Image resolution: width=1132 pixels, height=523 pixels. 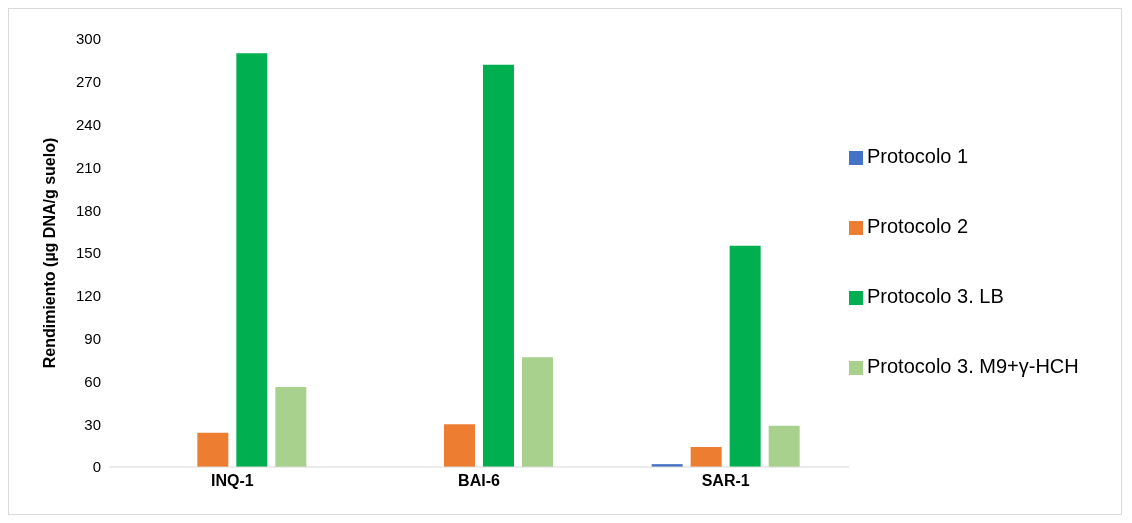 What do you see at coordinates (88, 167) in the screenshot?
I see `y-tick-label: 210` at bounding box center [88, 167].